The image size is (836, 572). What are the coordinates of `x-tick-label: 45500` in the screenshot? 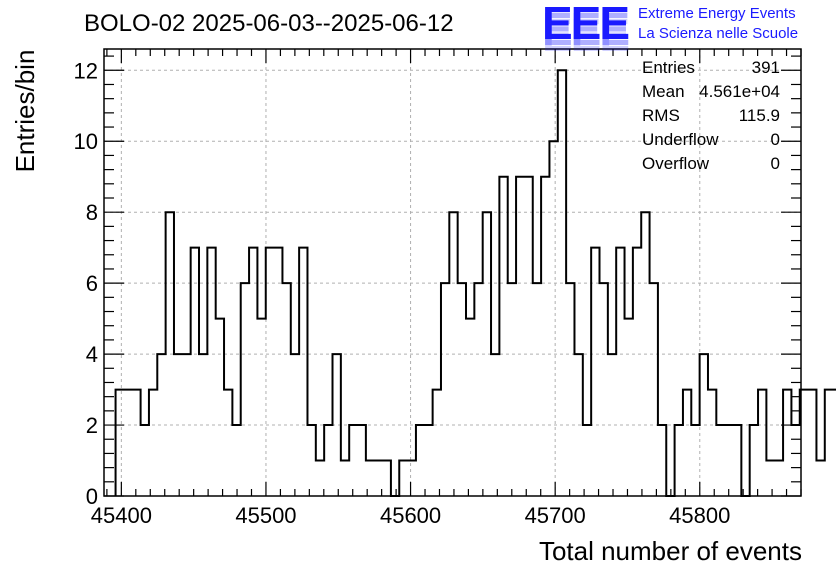 It's located at (265, 515).